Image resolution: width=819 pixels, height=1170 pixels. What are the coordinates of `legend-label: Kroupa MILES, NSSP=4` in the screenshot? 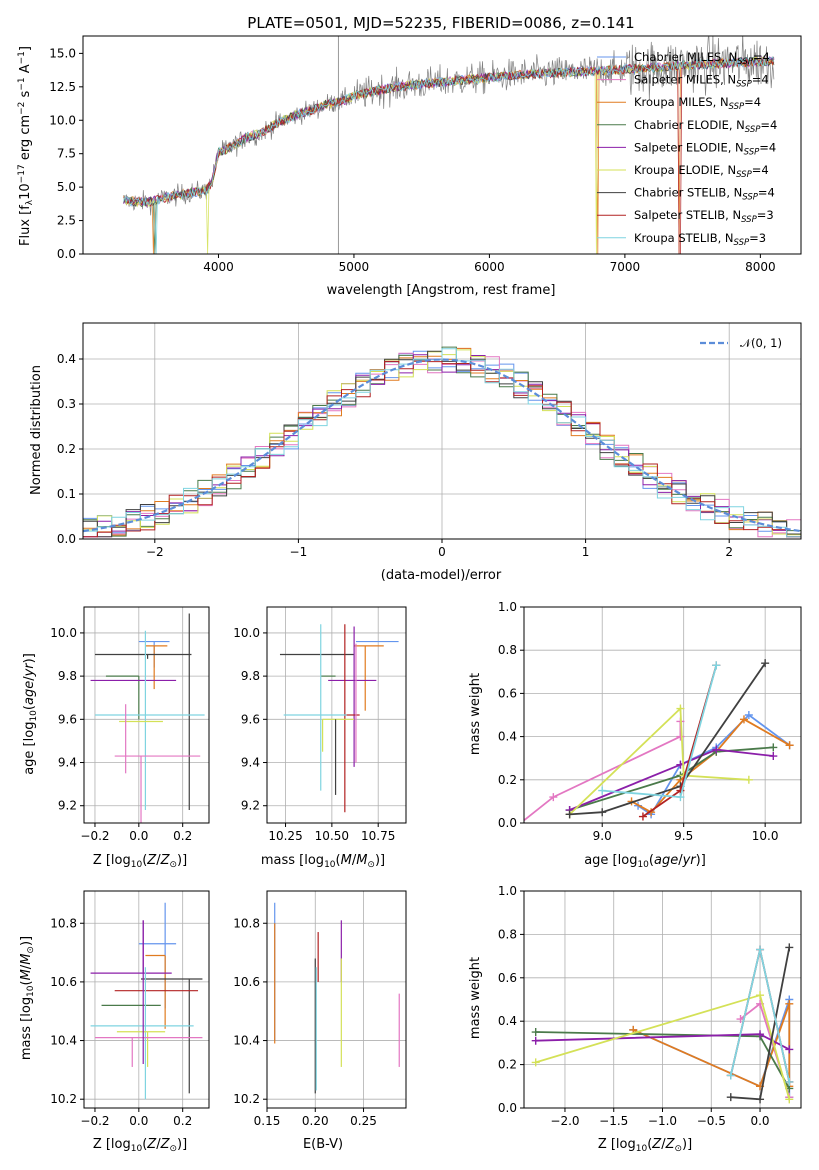 It's located at (697, 103).